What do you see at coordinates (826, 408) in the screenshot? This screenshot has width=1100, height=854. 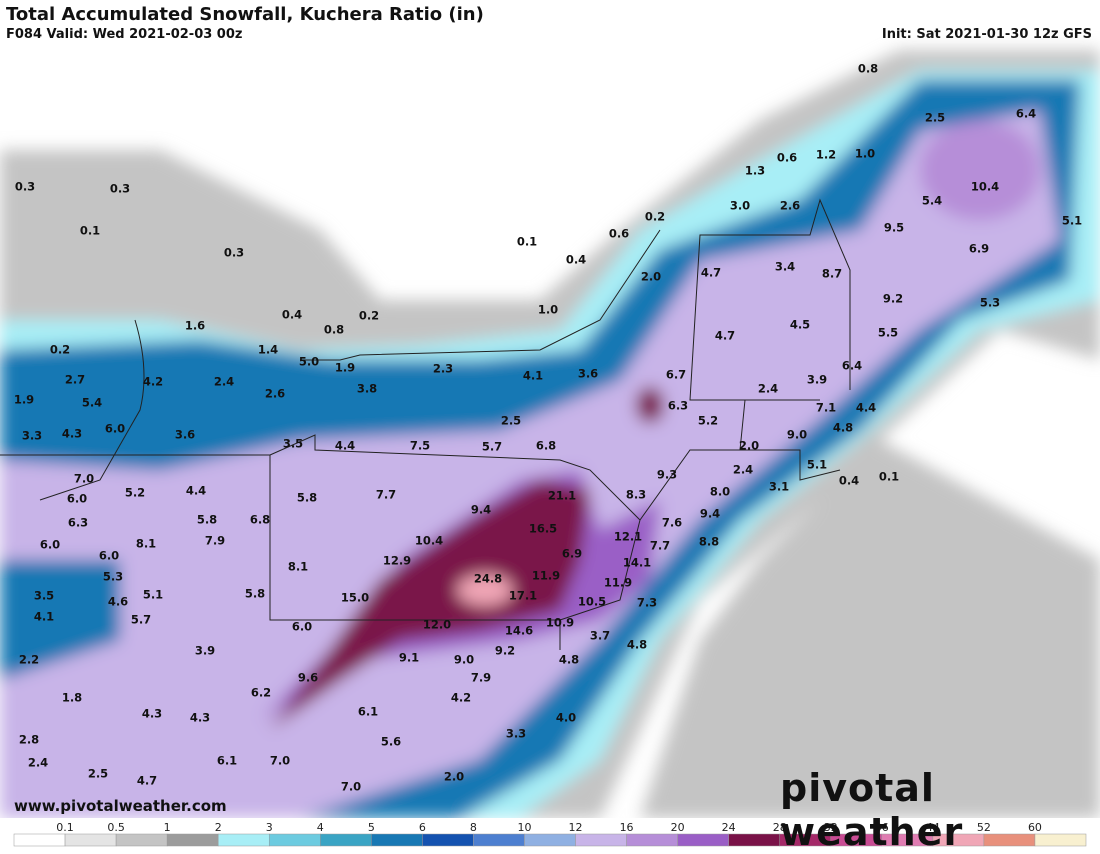 I see `point-label: 7.1` at bounding box center [826, 408].